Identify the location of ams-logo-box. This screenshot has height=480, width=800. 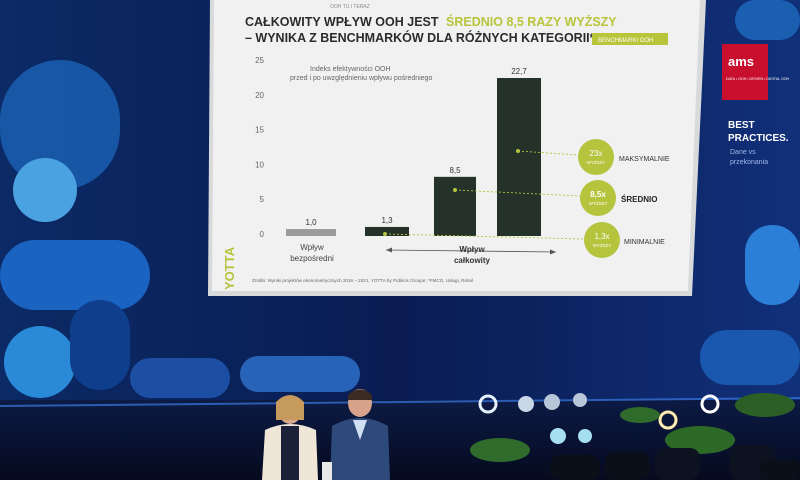
(745, 72).